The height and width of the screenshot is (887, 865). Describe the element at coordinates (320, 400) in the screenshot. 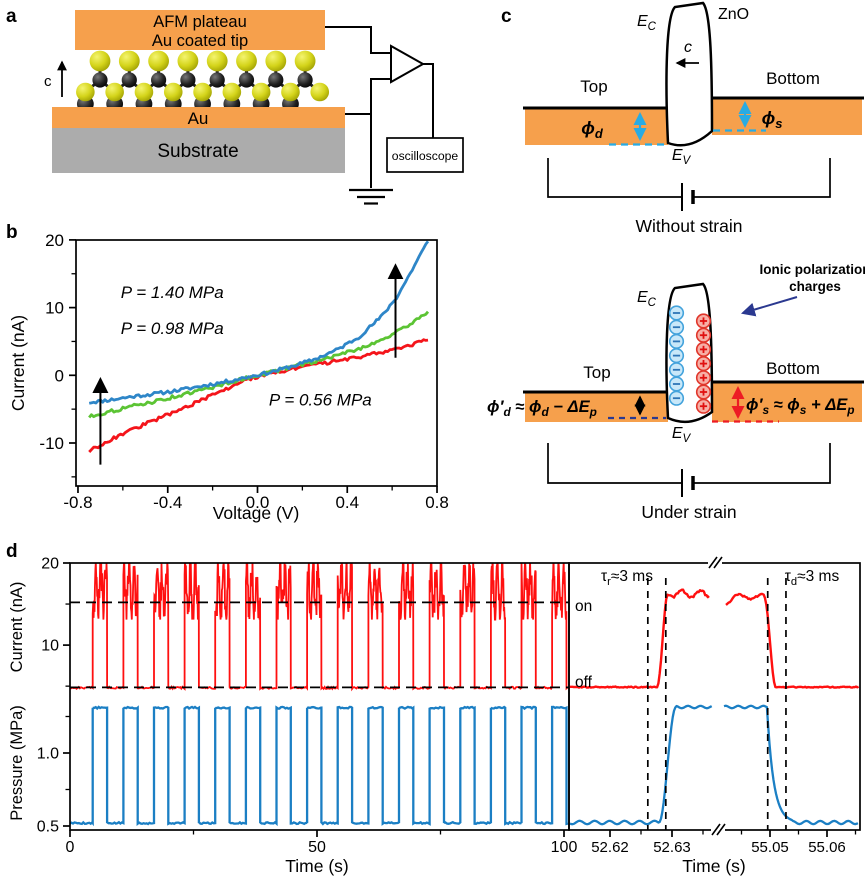

I see `series-label: P = 0.56 MPa` at that location.